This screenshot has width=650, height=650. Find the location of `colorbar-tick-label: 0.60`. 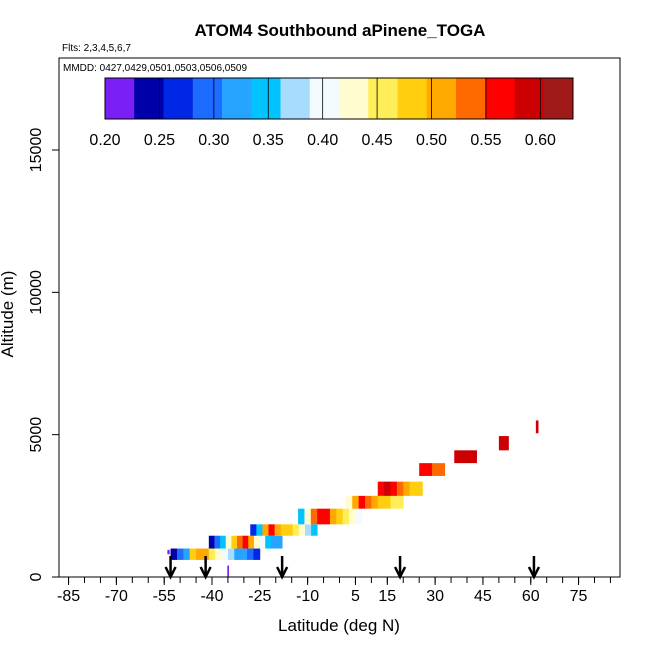

colorbar-tick-label: 0.60 is located at coordinates (540, 140).